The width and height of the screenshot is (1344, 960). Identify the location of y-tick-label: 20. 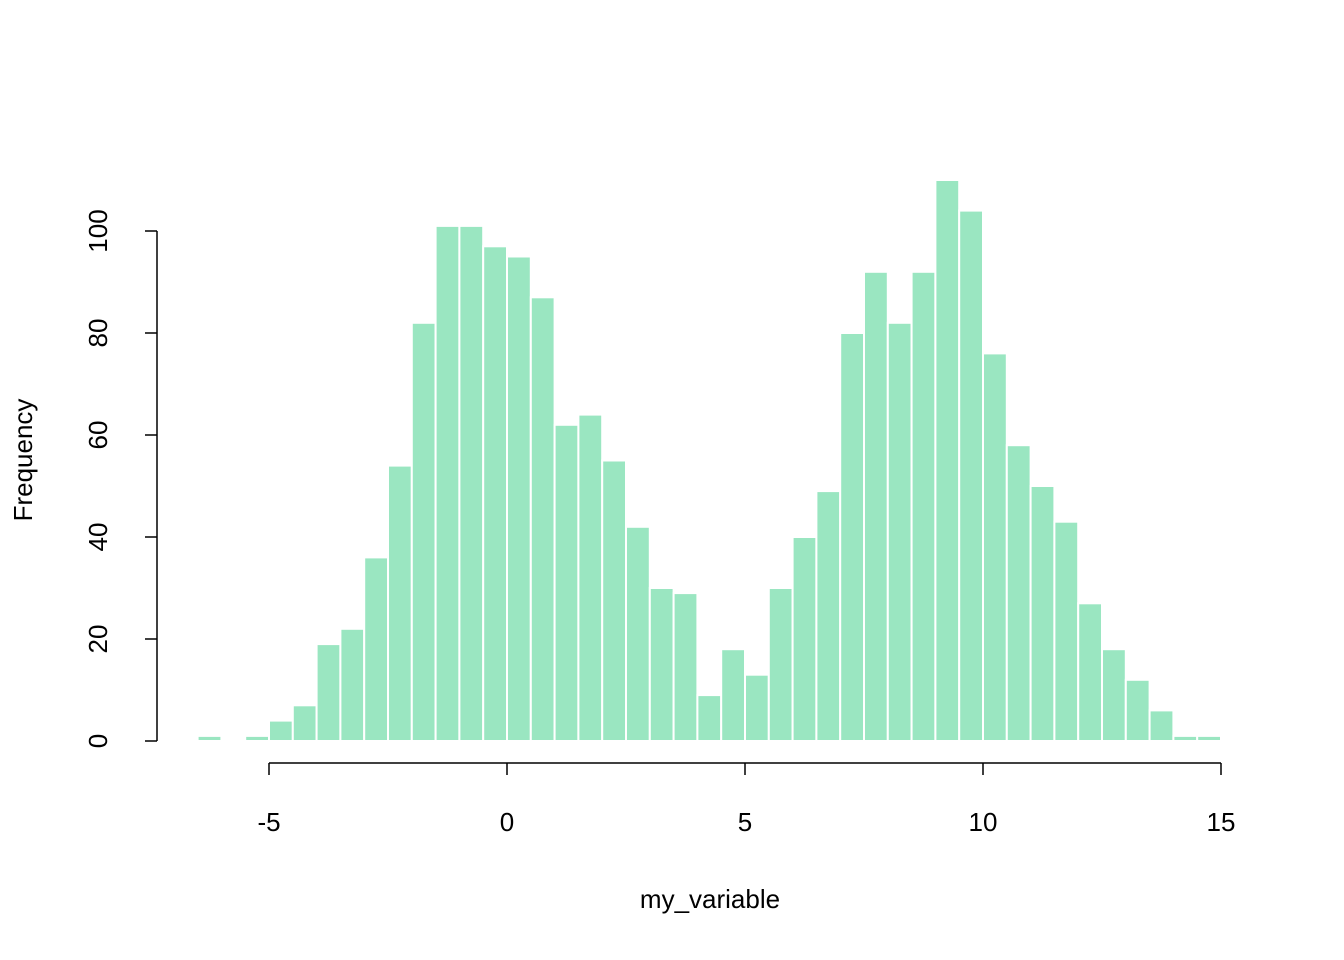
(98, 639).